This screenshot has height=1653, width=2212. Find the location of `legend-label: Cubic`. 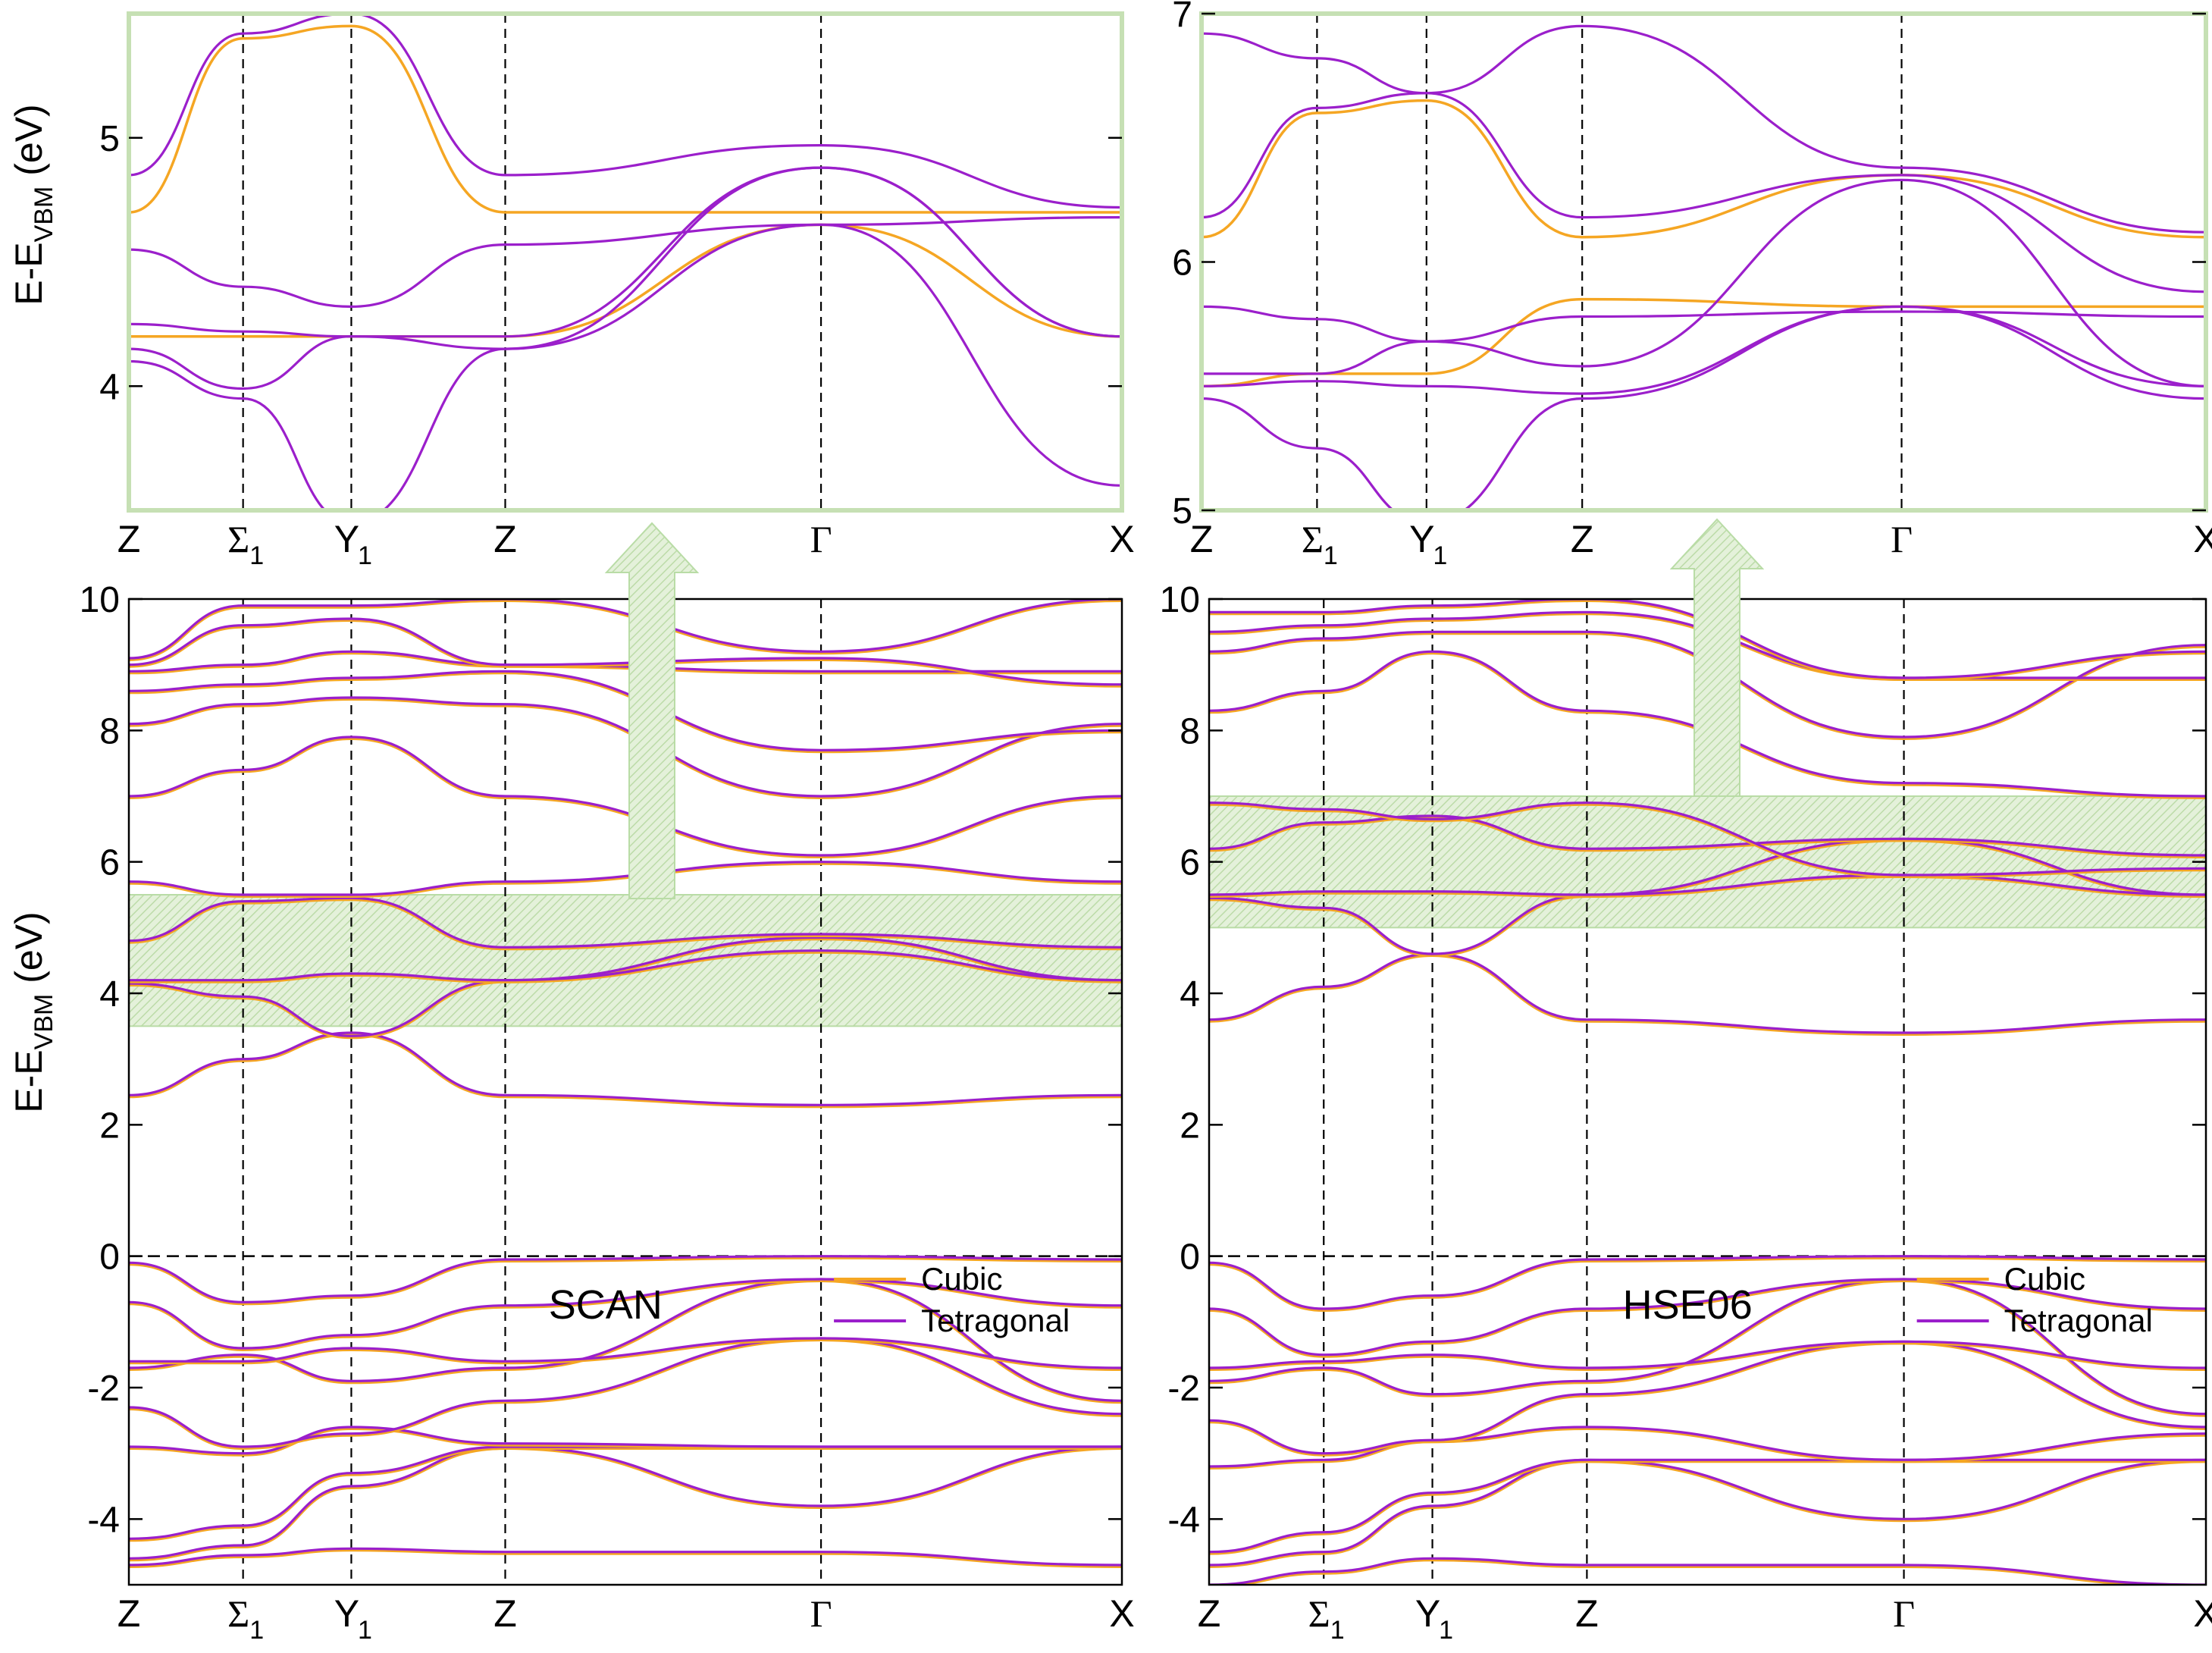

legend-label: Cubic is located at coordinates (961, 1279).